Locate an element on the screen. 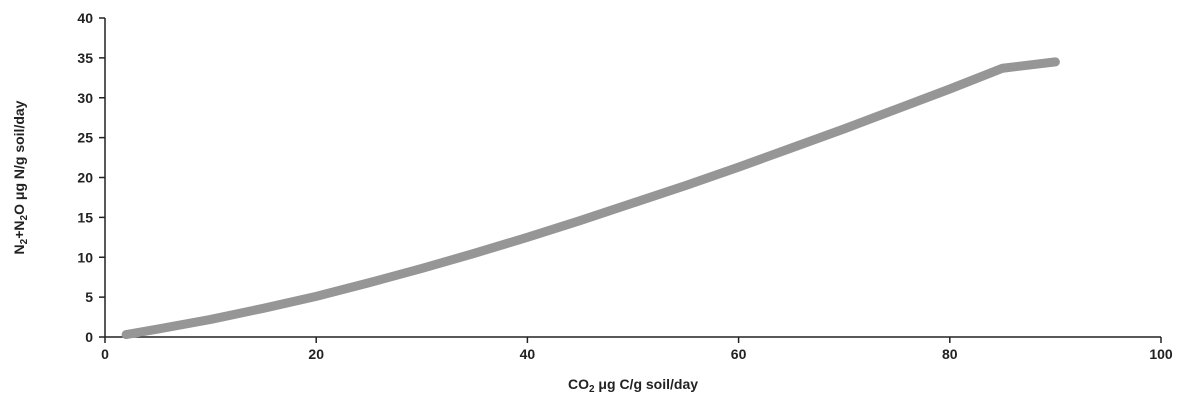  y-axis-title: N2+N2O μg N/g soil/day is located at coordinates (20, 177).